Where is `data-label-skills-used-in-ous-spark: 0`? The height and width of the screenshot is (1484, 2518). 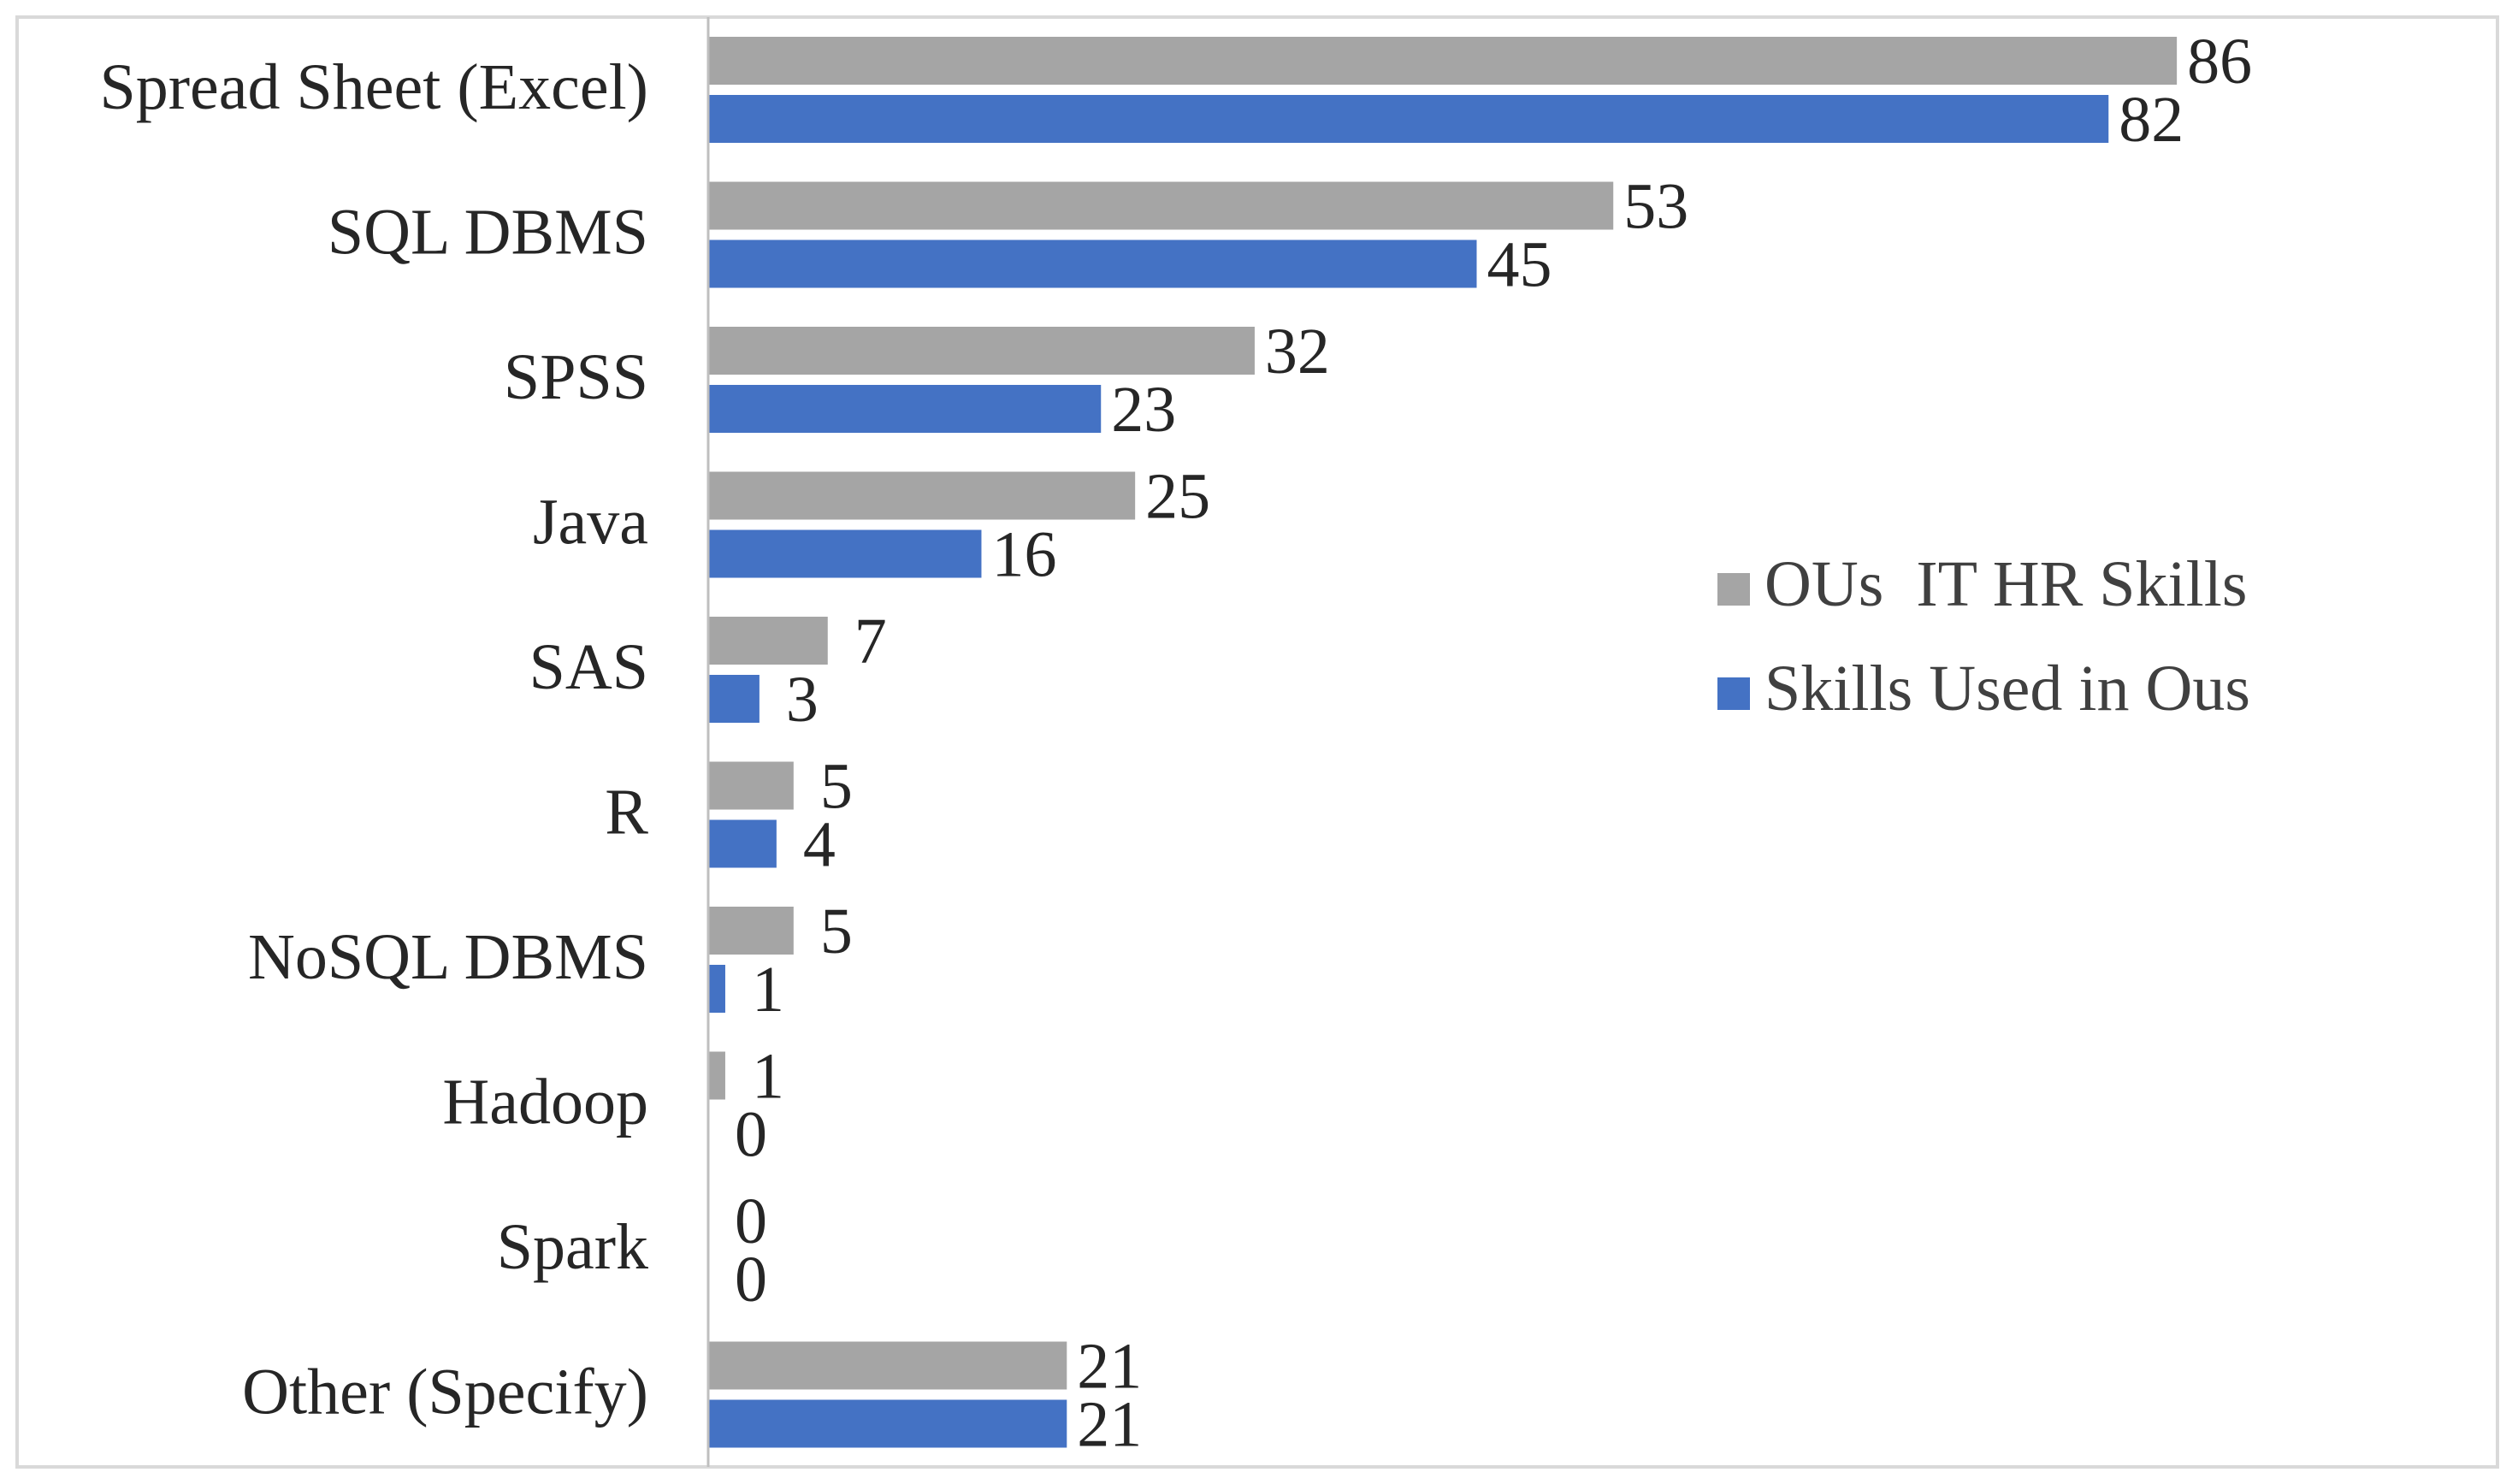 data-label-skills-used-in-ous-spark: 0 is located at coordinates (751, 1279).